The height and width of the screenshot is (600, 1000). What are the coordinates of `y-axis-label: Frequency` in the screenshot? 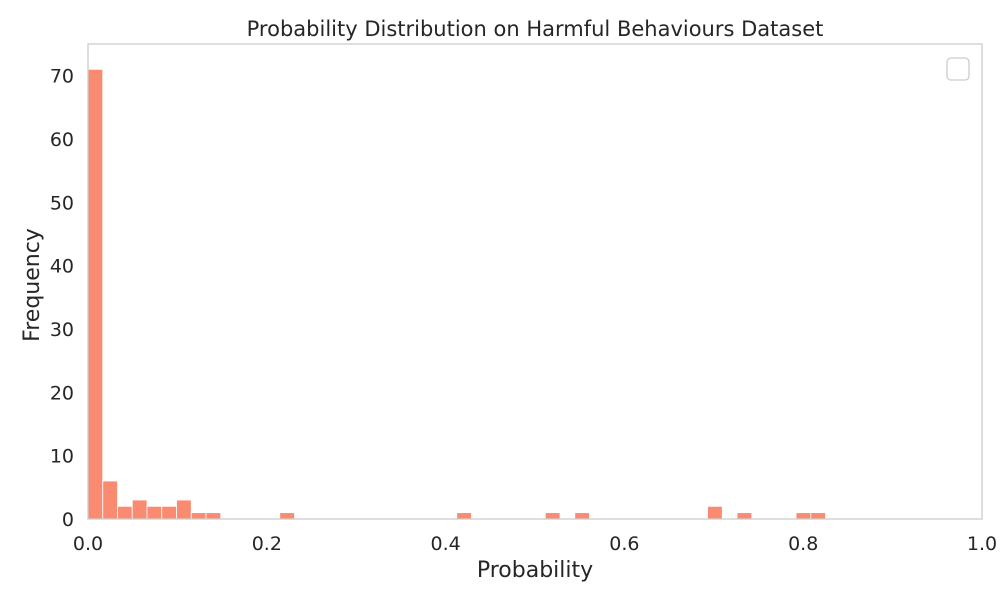 It's located at (32, 285).